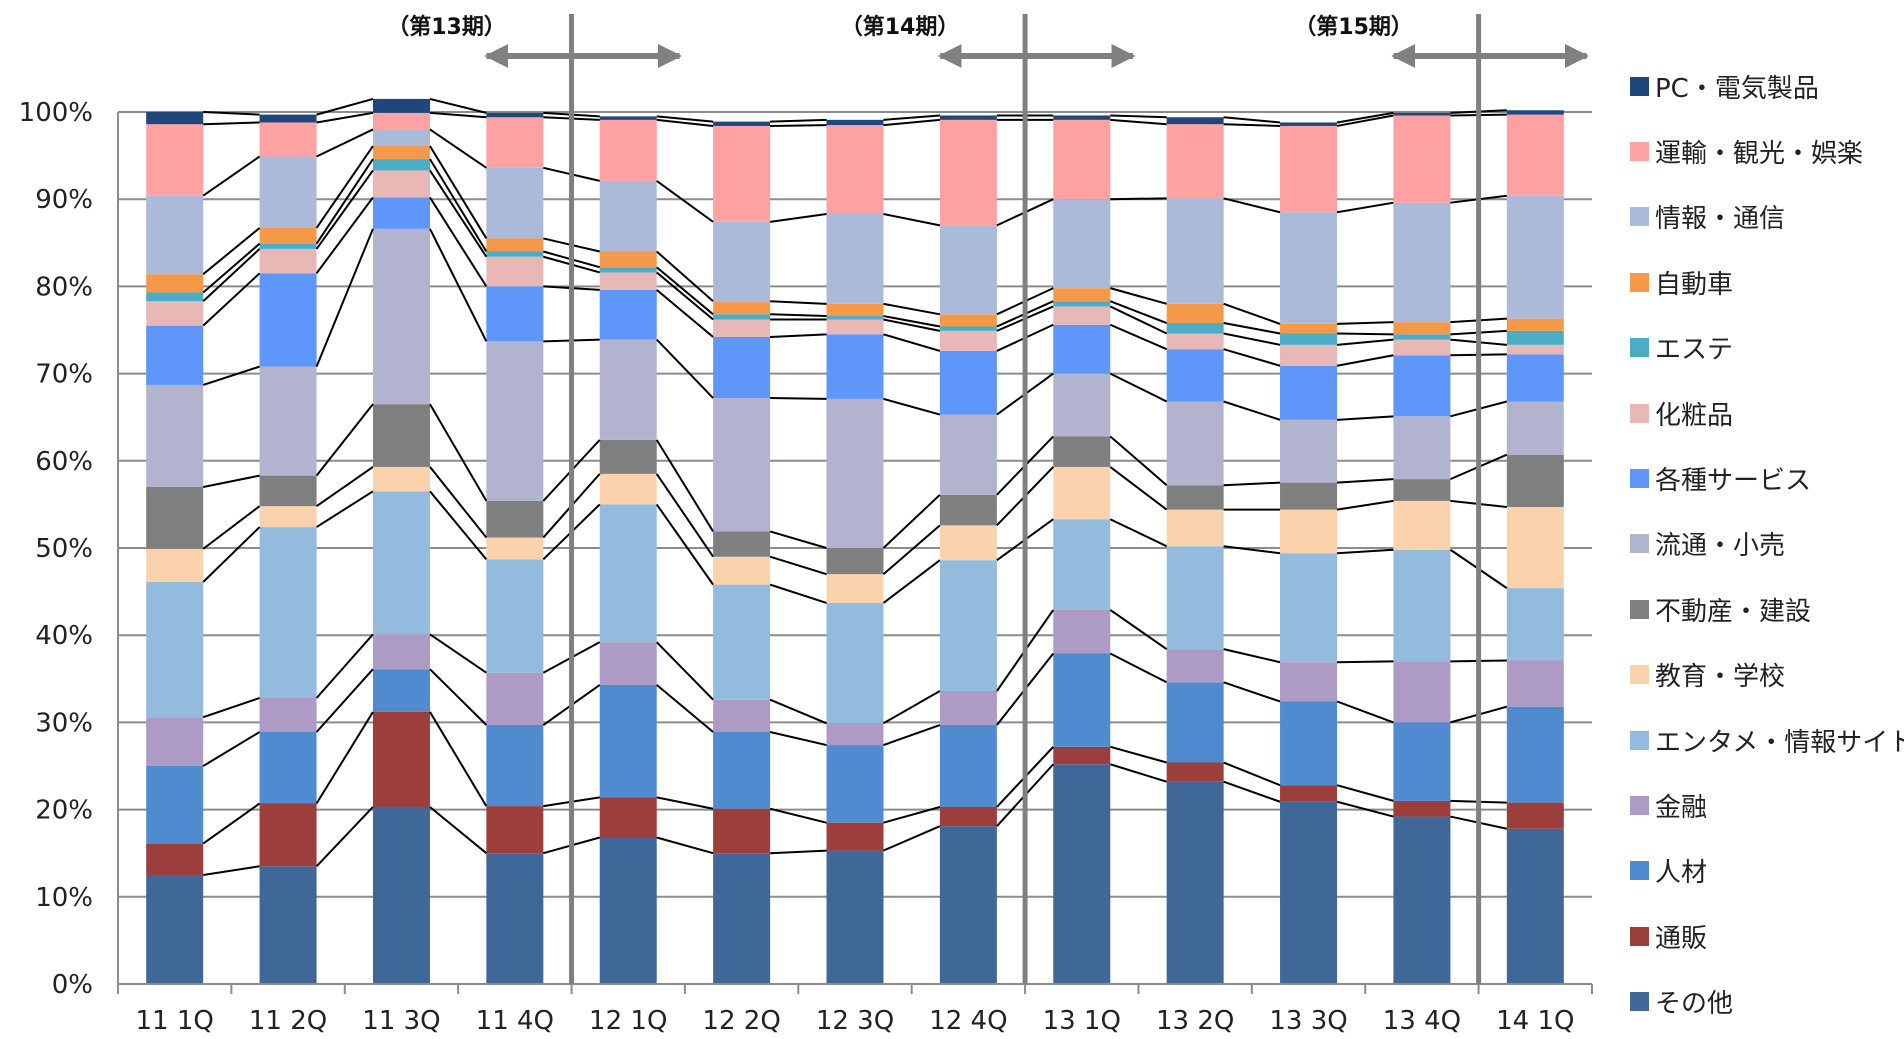 The height and width of the screenshot is (1039, 1904). Describe the element at coordinates (900, 27) in the screenshot. I see `period-label: （第14期）` at that location.